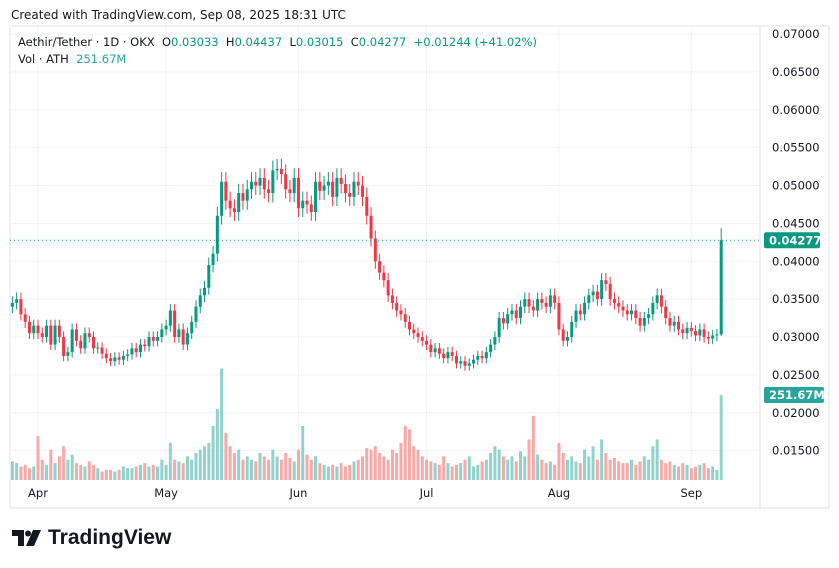 Image resolution: width=839 pixels, height=568 pixels. Describe the element at coordinates (796, 223) in the screenshot. I see `y-tick-label: 0.04500` at that location.